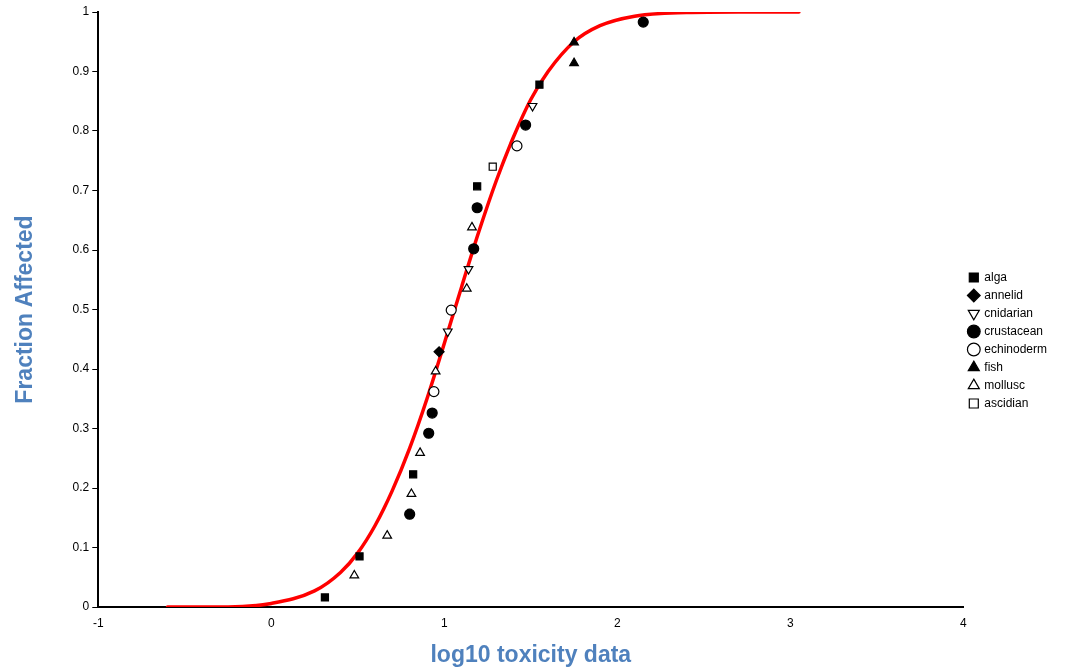  I want to click on legend-label: echinoderm, so click(1015, 348).